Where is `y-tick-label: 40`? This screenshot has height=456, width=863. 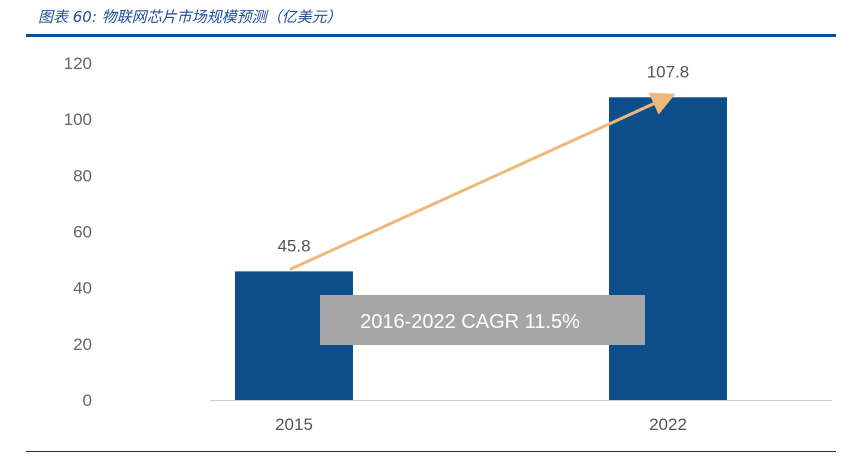 y-tick-label: 40 is located at coordinates (82, 288).